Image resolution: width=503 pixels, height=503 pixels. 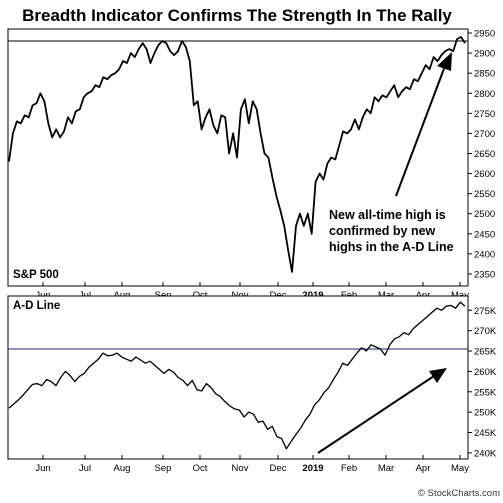 What do you see at coordinates (484, 54) in the screenshot?
I see `sp500-y-tick-label: 2900` at bounding box center [484, 54].